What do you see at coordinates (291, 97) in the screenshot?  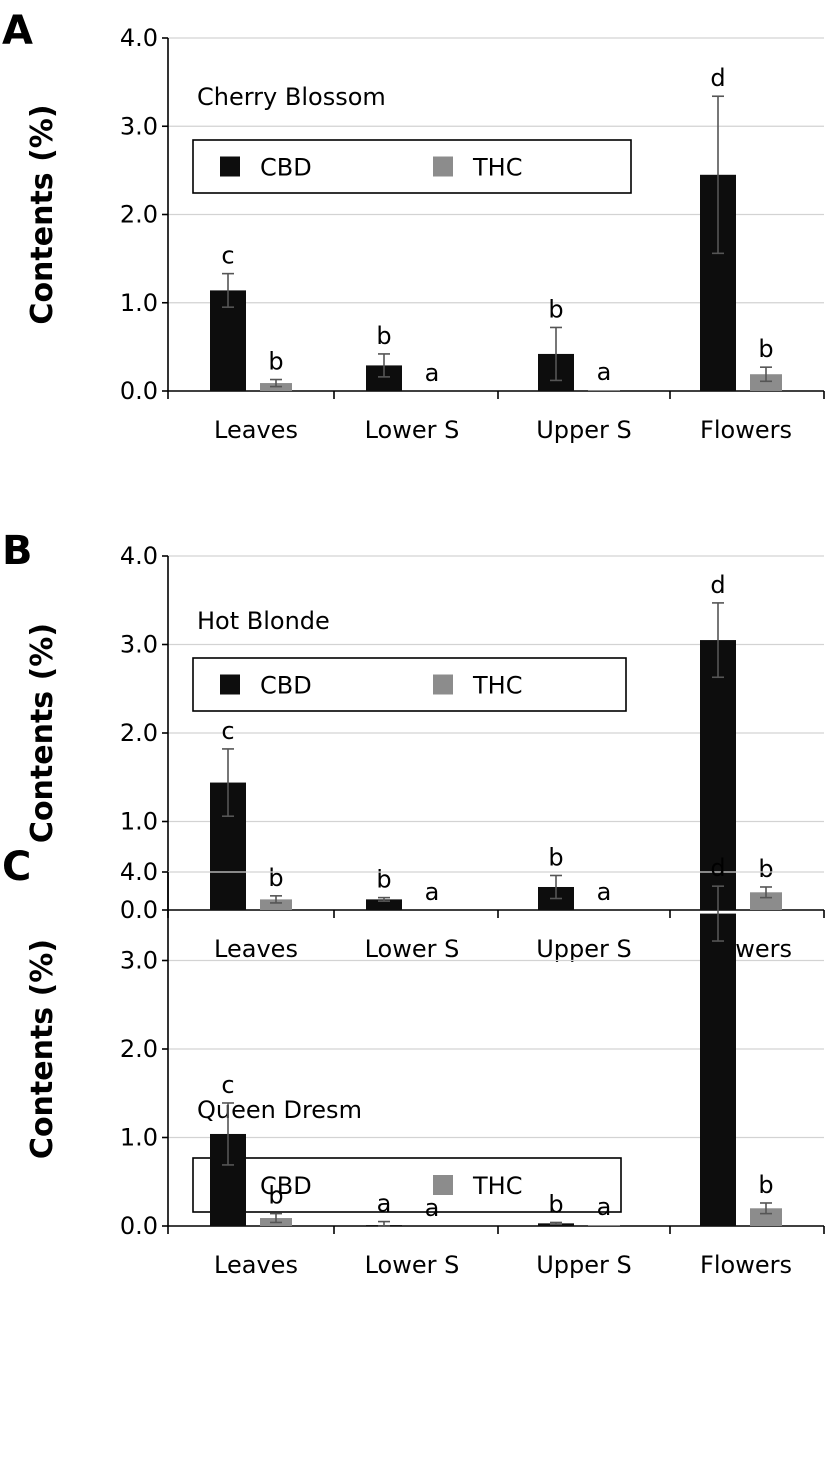 I see `chart-subtitle: Cherry Blossom` at bounding box center [291, 97].